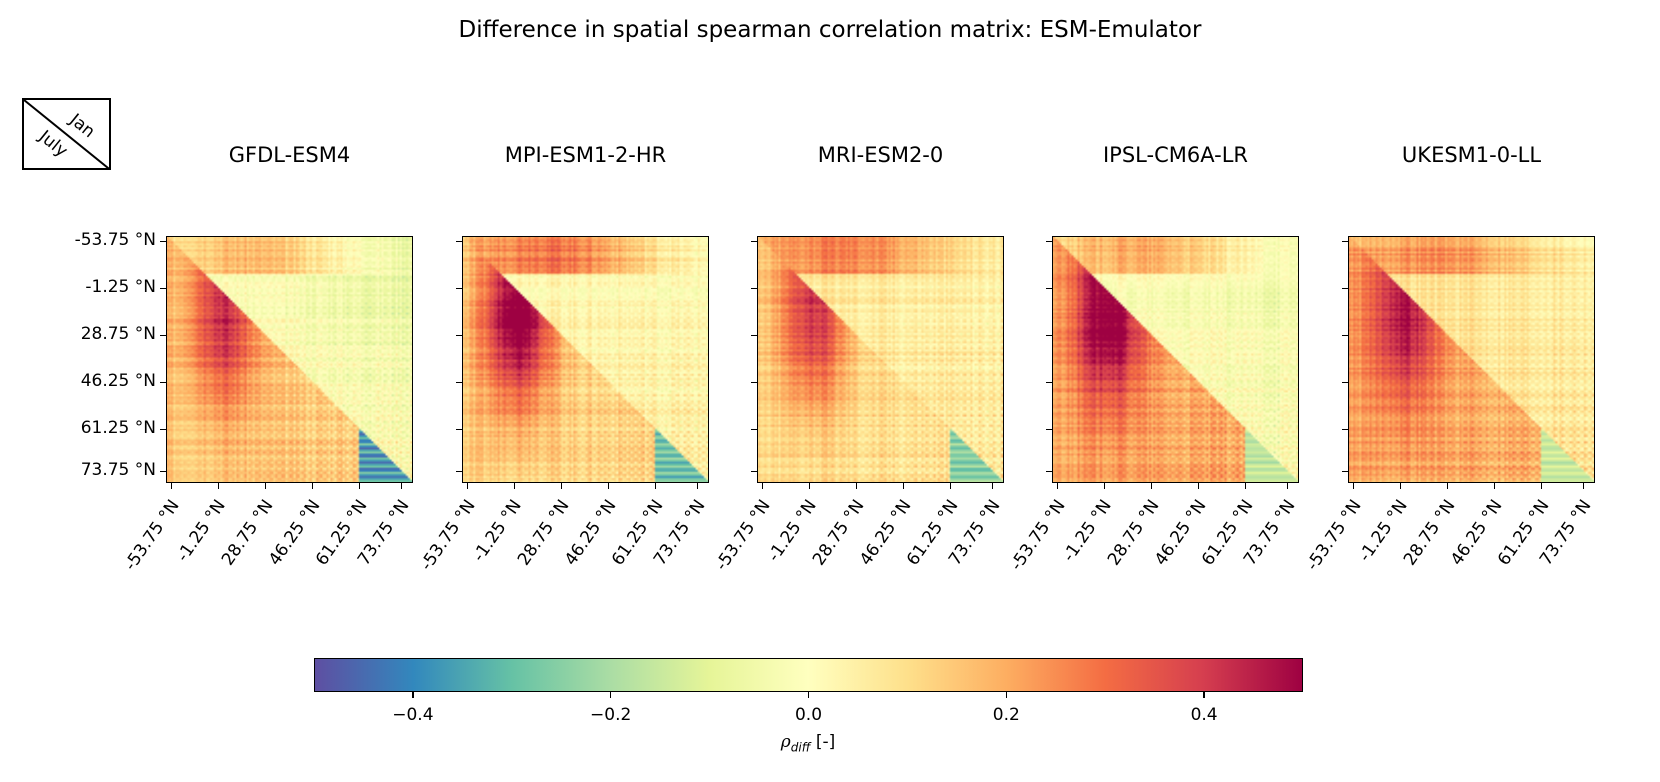 Image resolution: width=1660 pixels, height=782 pixels. I want to click on y-tick-label: 73.75 °N, so click(118, 469).